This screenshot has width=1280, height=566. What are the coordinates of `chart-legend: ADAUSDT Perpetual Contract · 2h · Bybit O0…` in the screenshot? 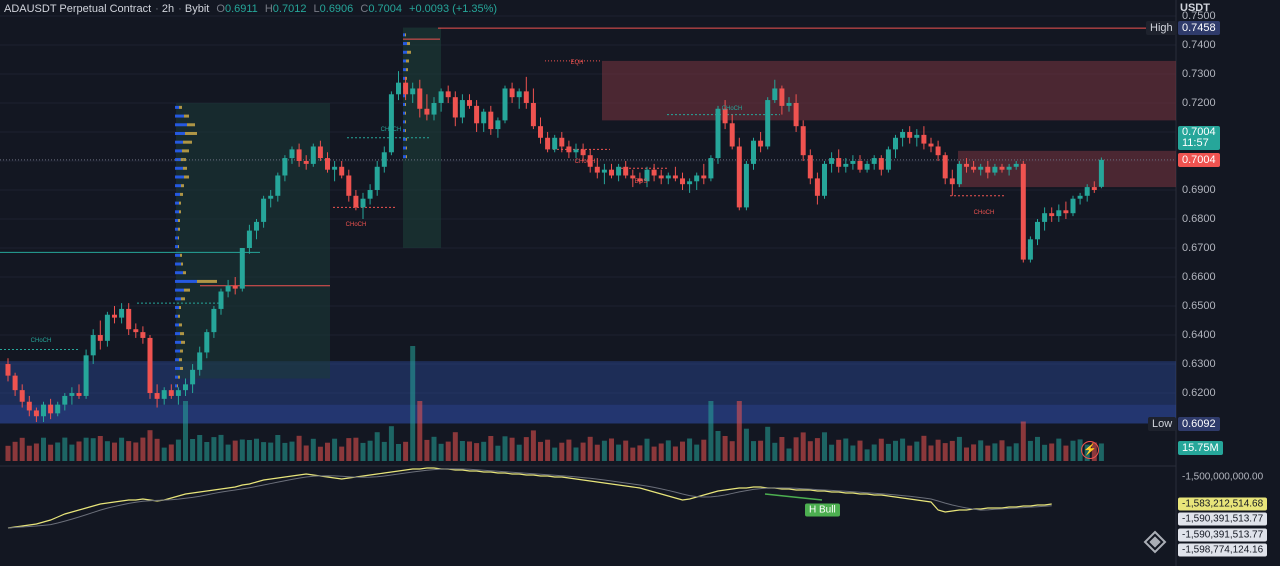 It's located at (251, 9).